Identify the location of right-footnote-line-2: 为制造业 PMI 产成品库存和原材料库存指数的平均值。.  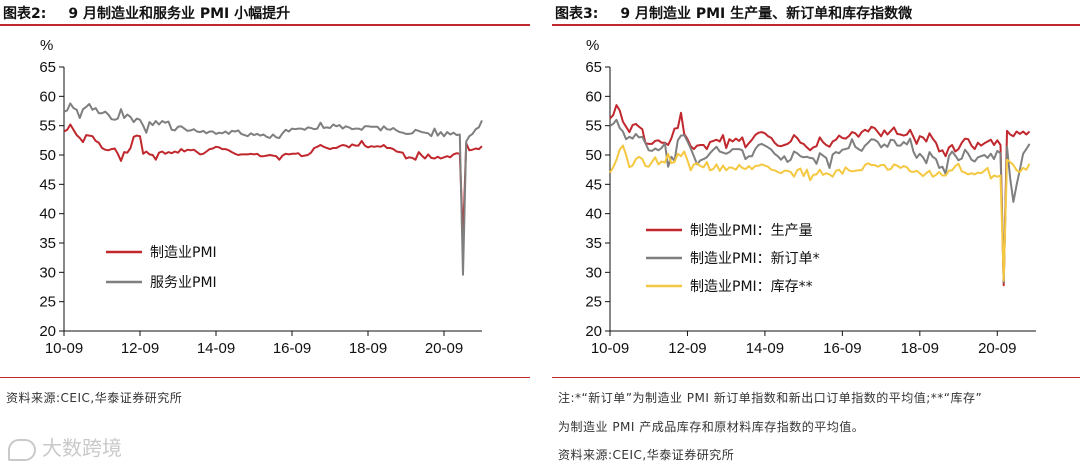
(711, 427).